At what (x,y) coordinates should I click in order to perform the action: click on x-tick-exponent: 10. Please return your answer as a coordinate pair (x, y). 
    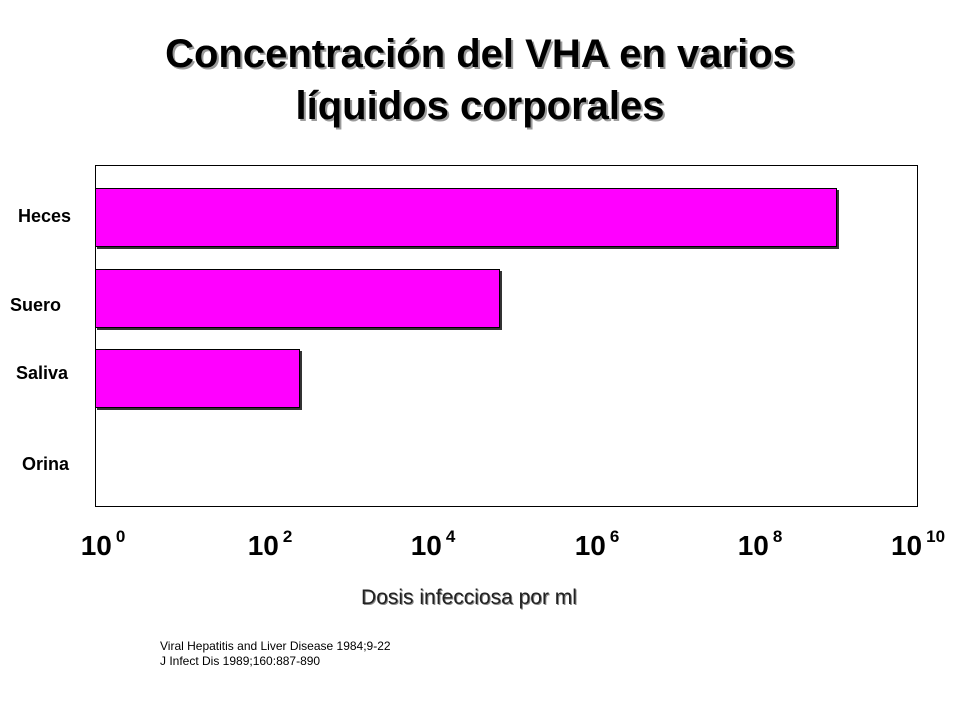
    Looking at the image, I should click on (936, 536).